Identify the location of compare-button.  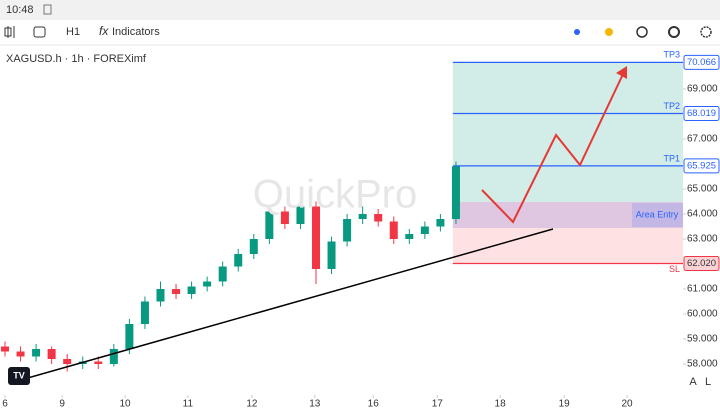
(39, 32).